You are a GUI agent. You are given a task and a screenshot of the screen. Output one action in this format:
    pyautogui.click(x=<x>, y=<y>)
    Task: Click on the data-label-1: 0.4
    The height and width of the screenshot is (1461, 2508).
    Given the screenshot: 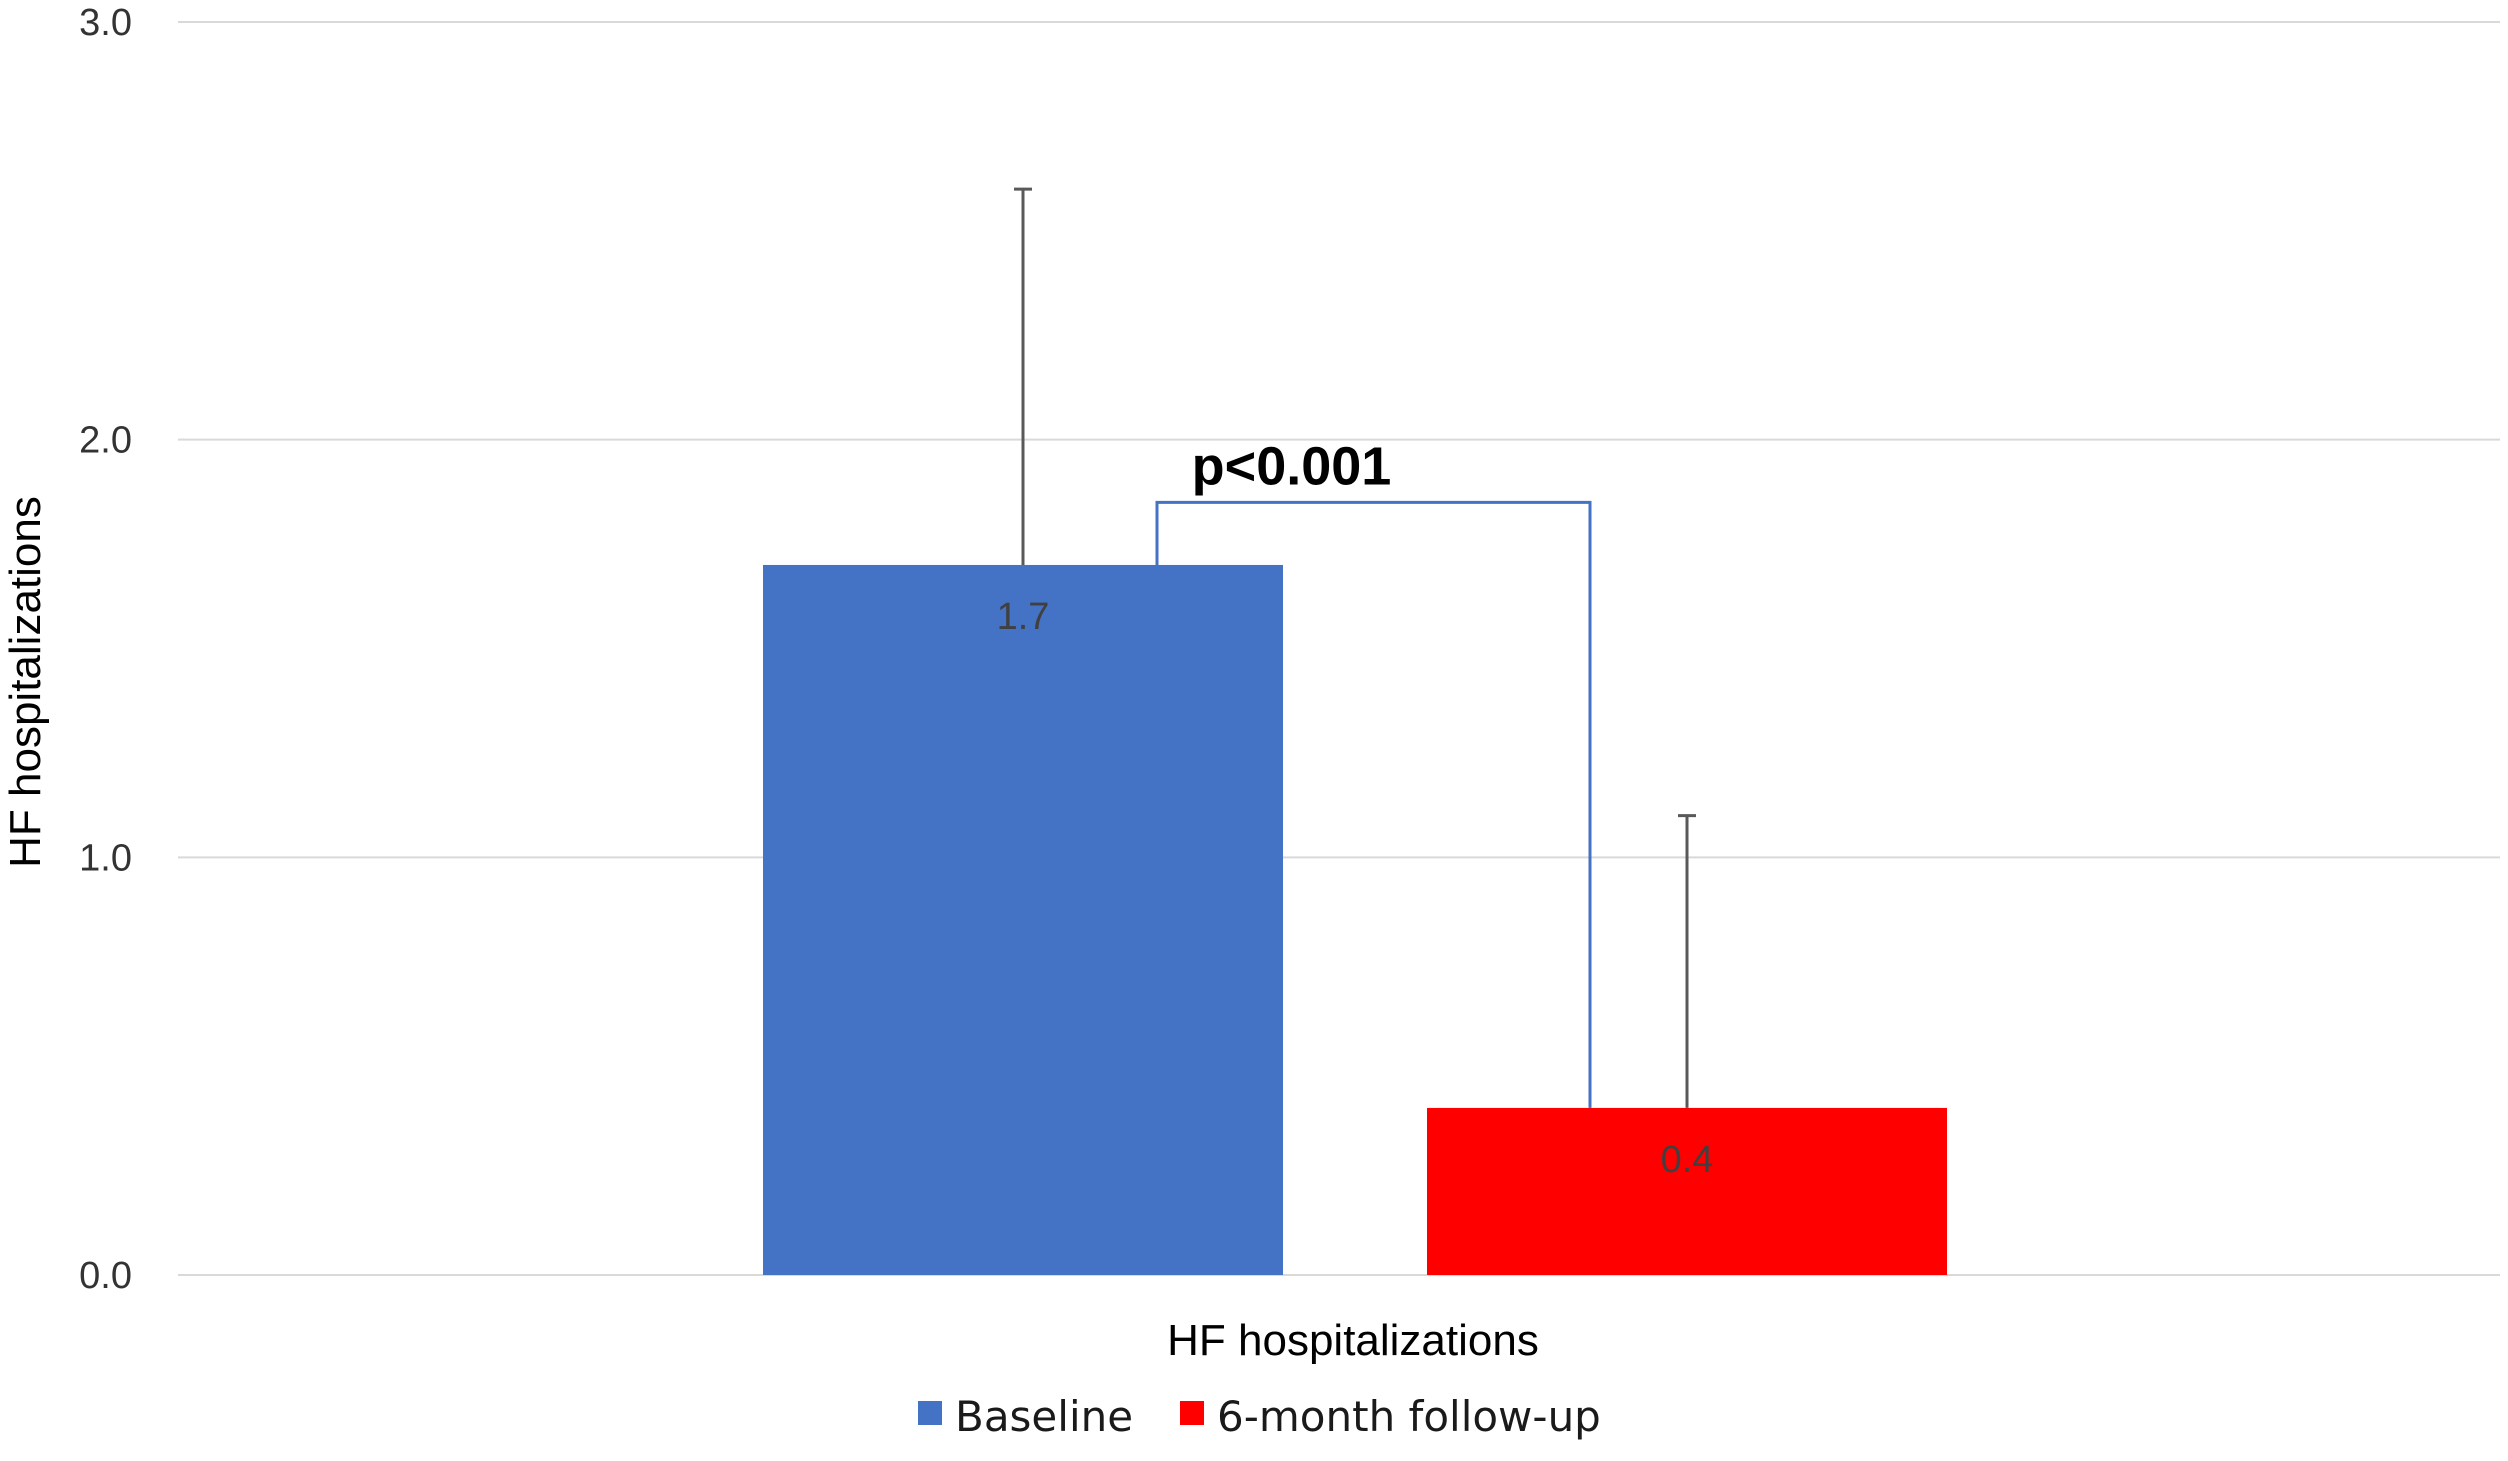 What is the action you would take?
    pyautogui.click(x=1687, y=1160)
    